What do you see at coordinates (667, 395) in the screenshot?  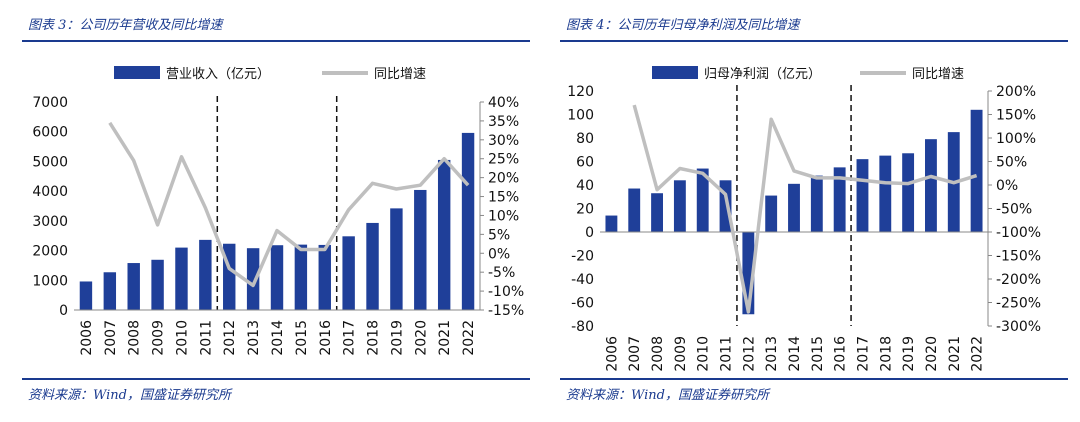 I see `chart-source: 资料来源：Wind，国盛证券研究所` at bounding box center [667, 395].